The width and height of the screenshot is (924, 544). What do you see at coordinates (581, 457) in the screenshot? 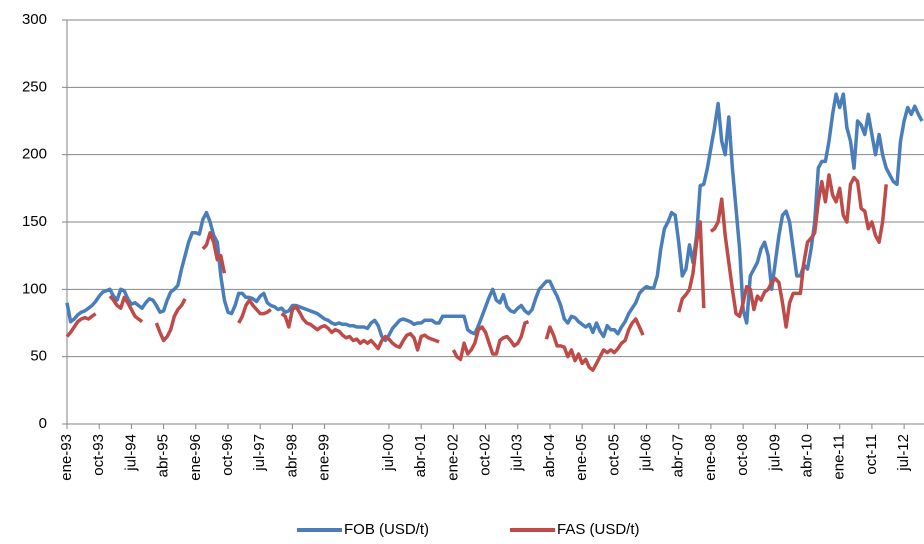
I see `x-tick-label: ene-05` at bounding box center [581, 457].